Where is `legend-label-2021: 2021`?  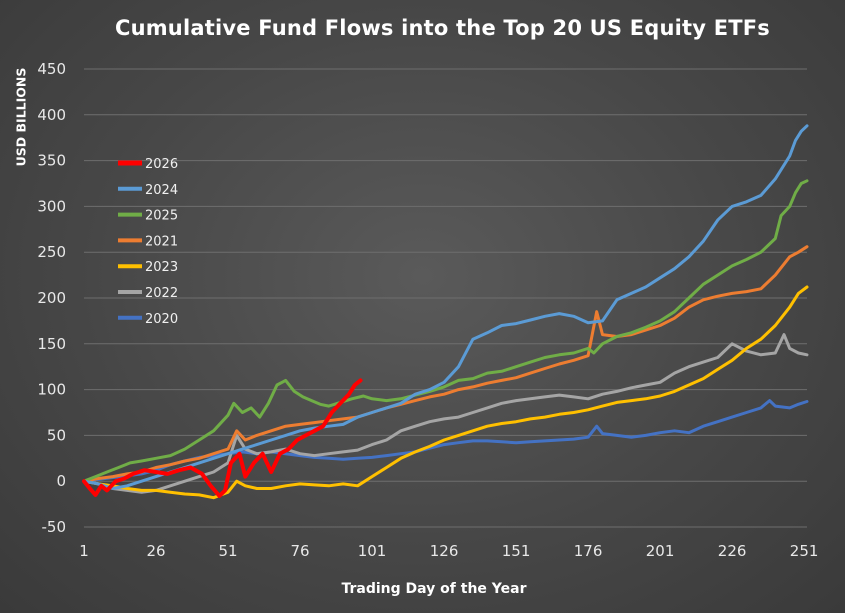 legend-label-2021: 2021 is located at coordinates (161, 241).